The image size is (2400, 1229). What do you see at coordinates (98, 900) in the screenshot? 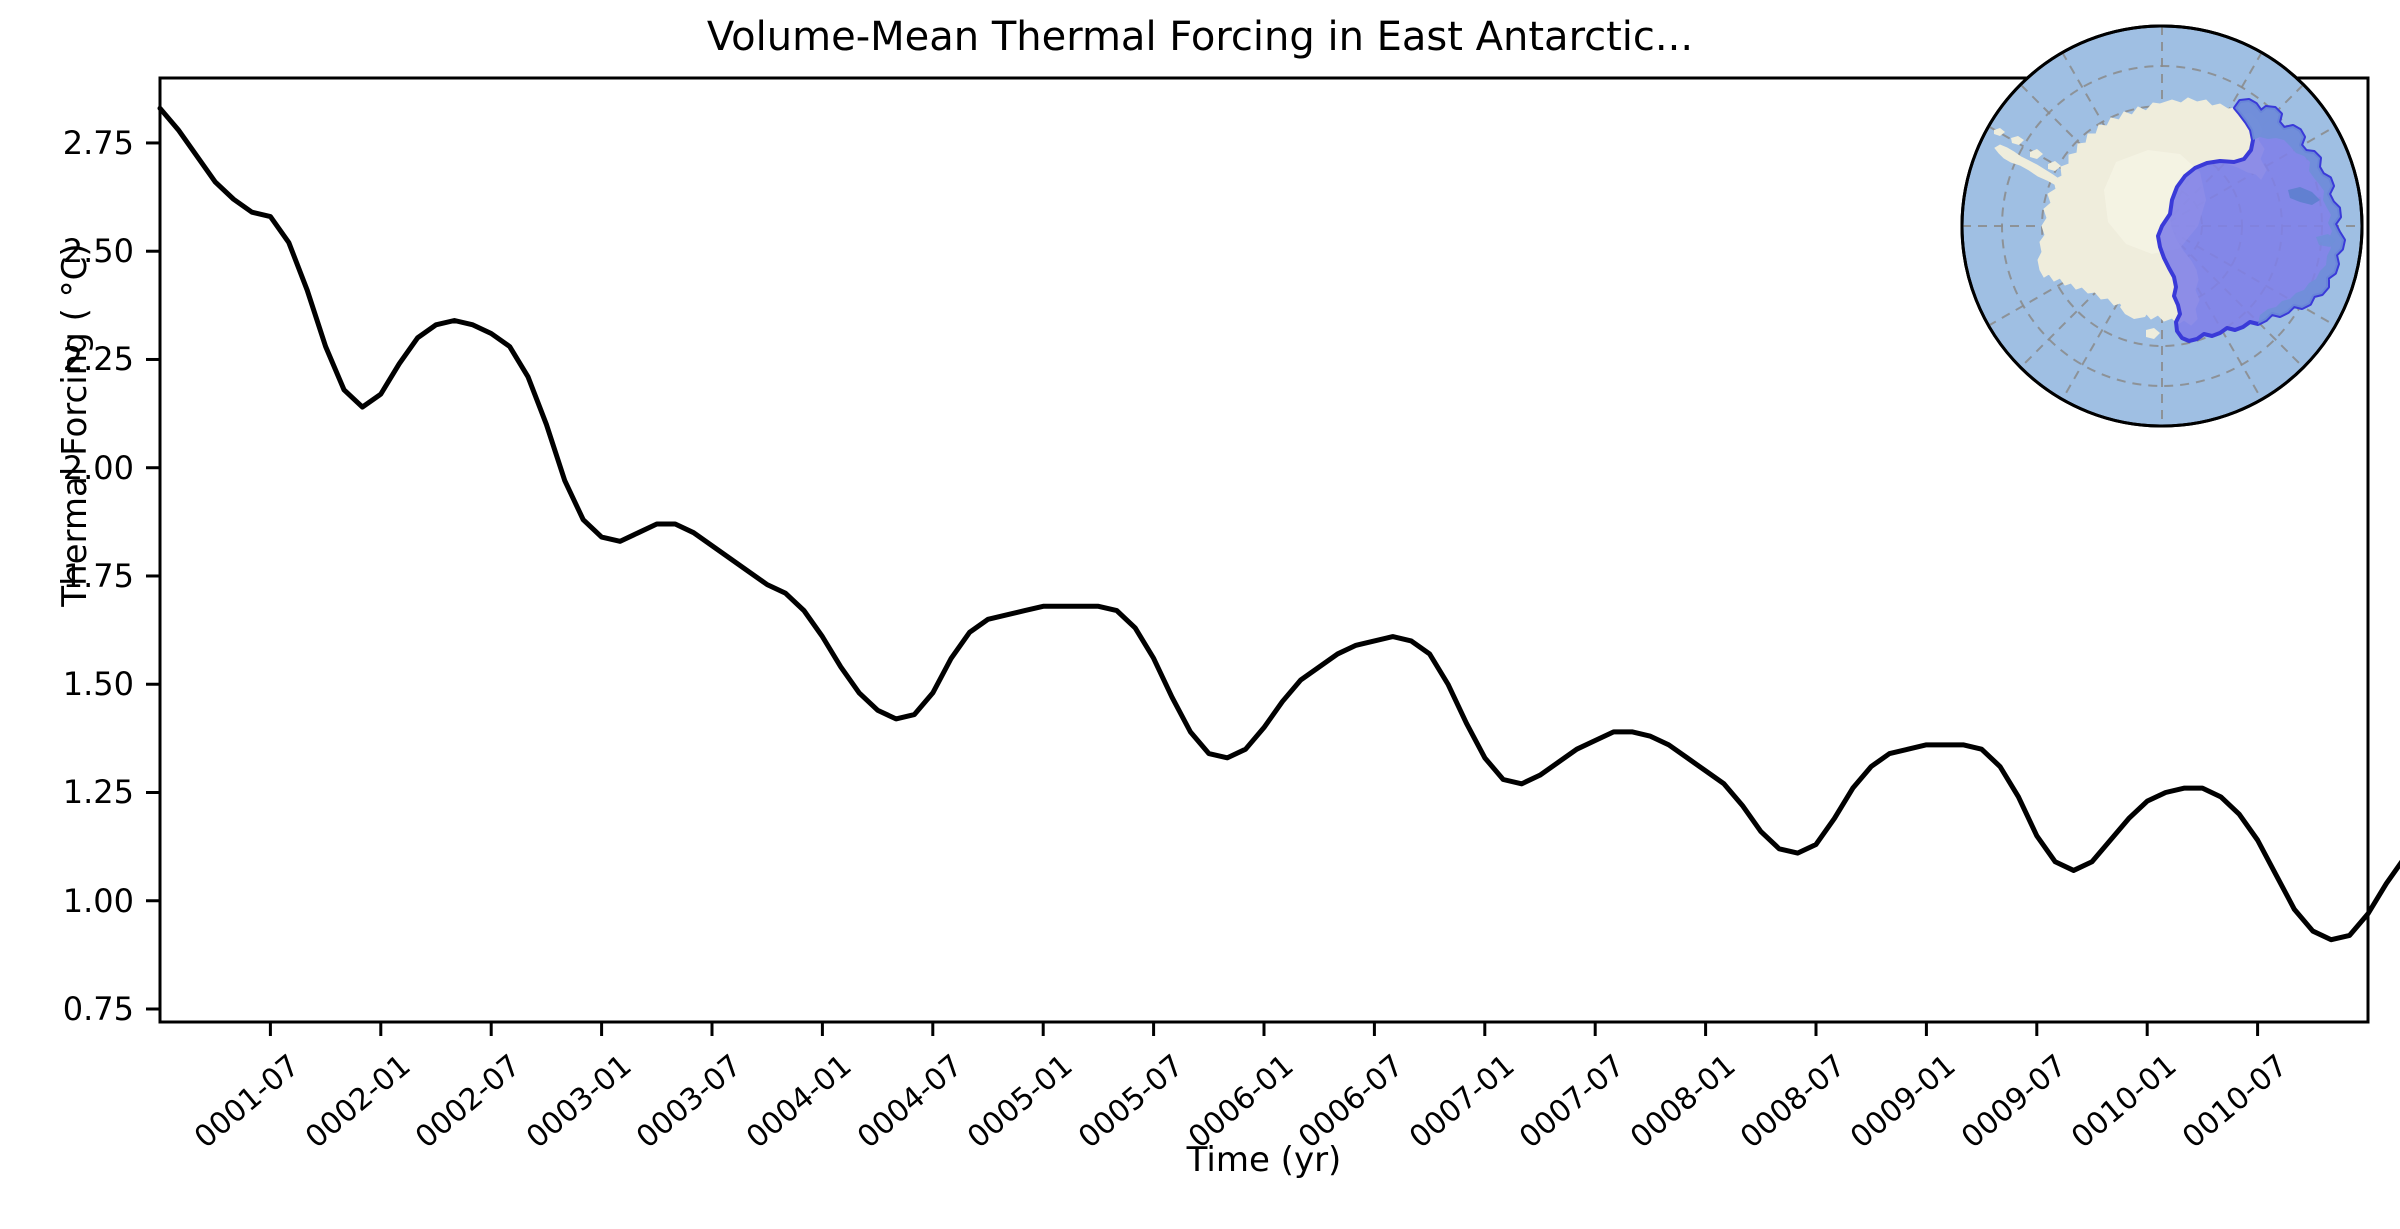
I see `y-tick-label: 1.00` at bounding box center [98, 900].